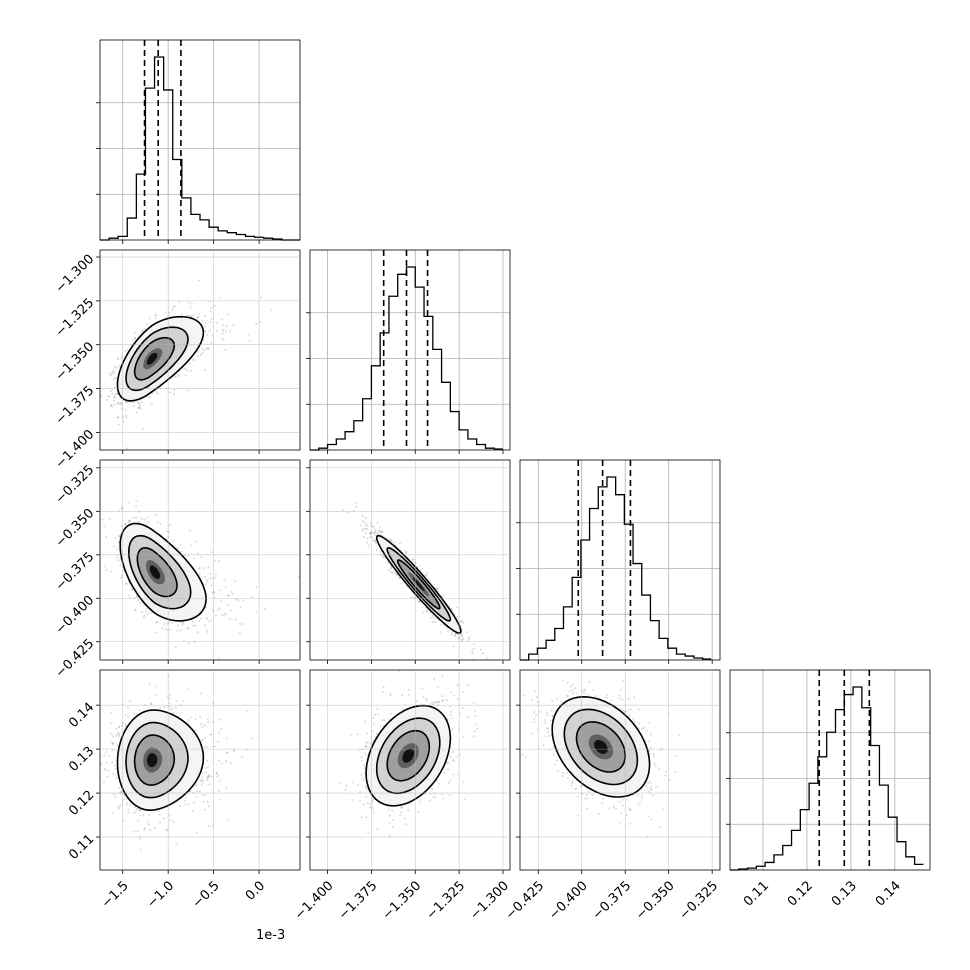 The image size is (970, 970). I want to click on x-tick-label: 0.13, so click(844, 893).